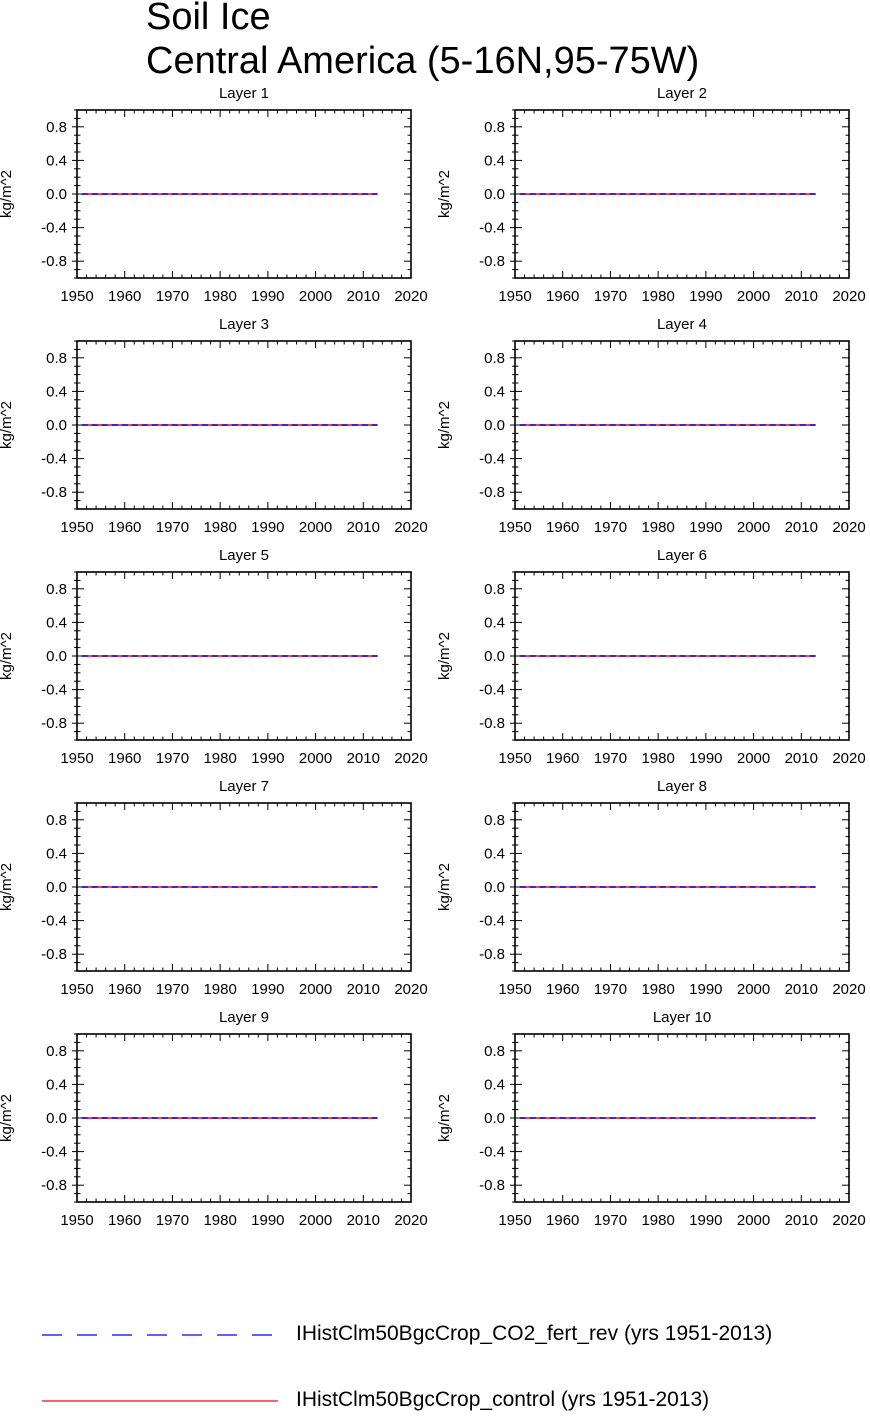  Describe the element at coordinates (682, 786) in the screenshot. I see `panel-title-8: Layer 8` at that location.